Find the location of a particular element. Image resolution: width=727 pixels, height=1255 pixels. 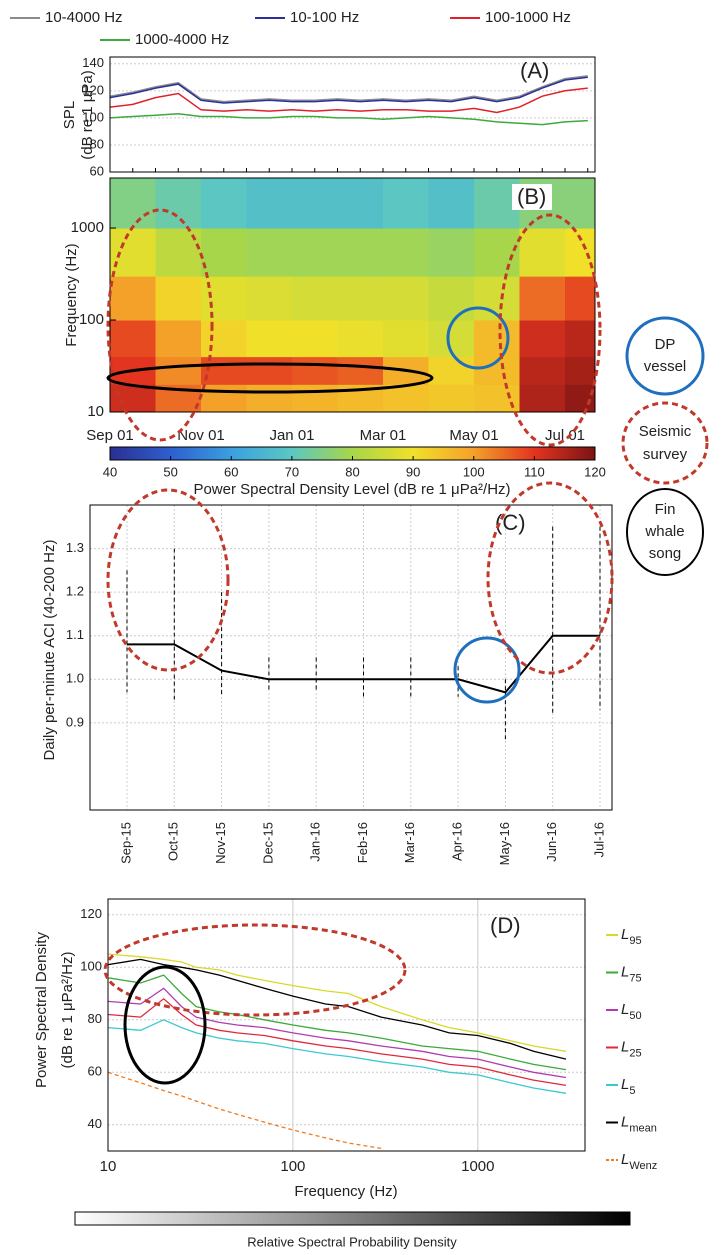

x-tick-label: 1000 is located at coordinates (477, 1166).